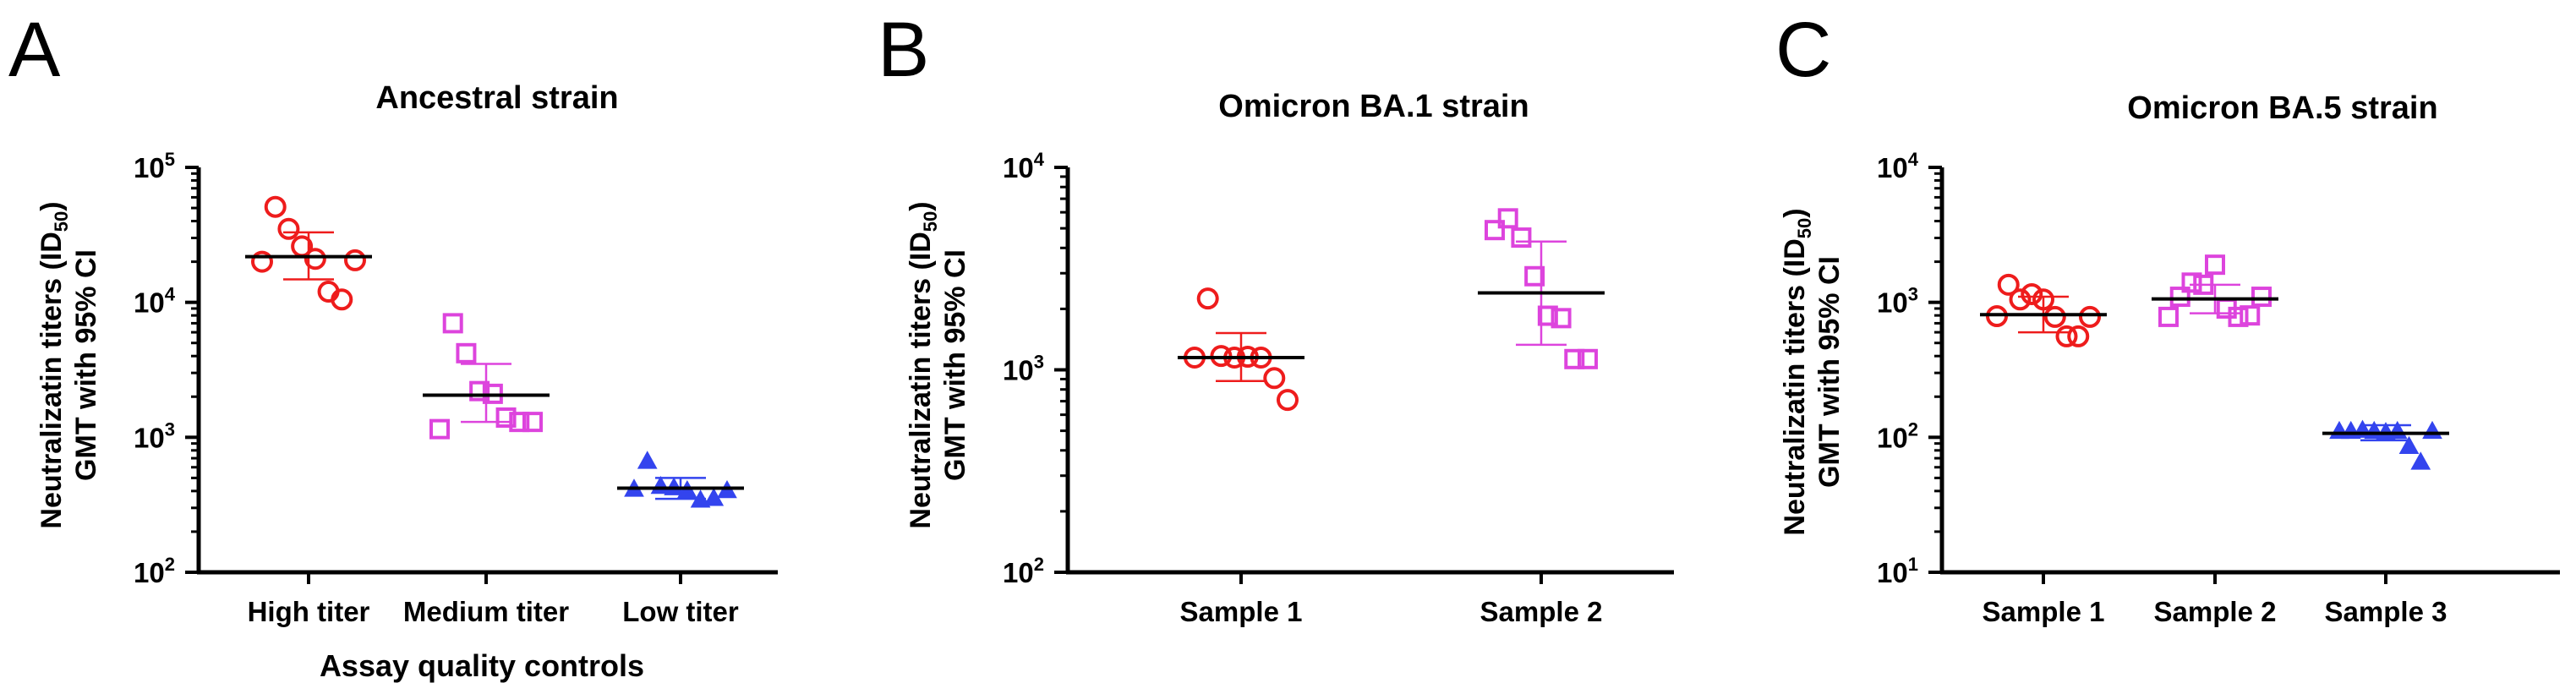 The height and width of the screenshot is (694, 2576). What do you see at coordinates (1374, 106) in the screenshot?
I see `panel-b-title: Omicron BA.1 strain` at bounding box center [1374, 106].